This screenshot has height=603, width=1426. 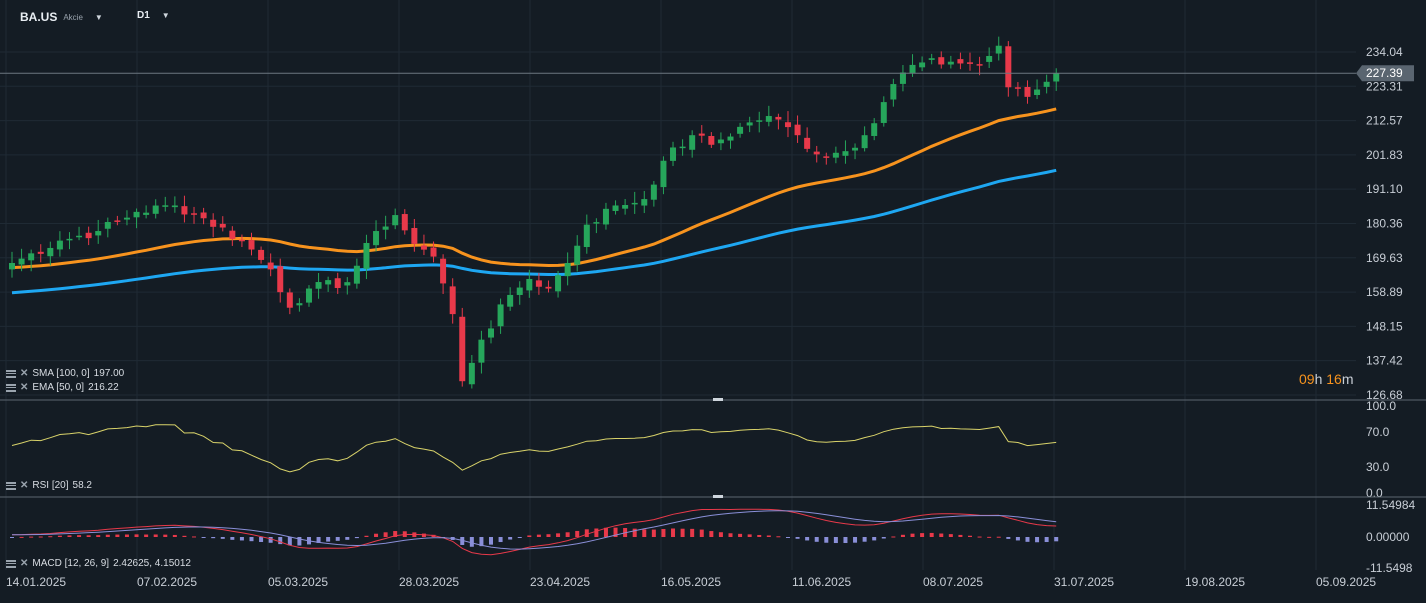 I want to click on rsi-line, so click(x=534, y=448).